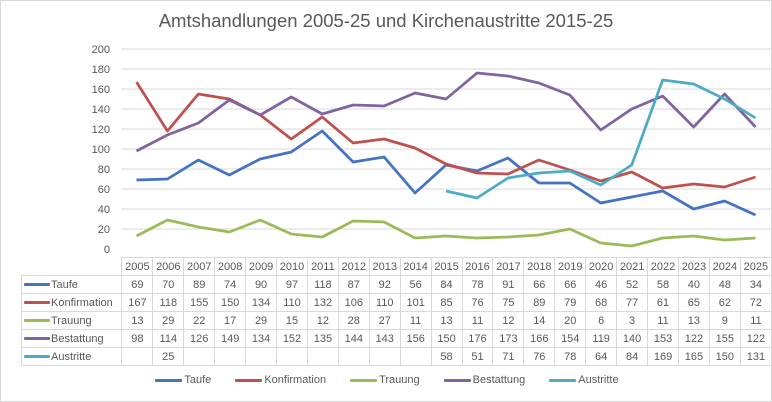  What do you see at coordinates (508, 338) in the screenshot?
I see `data-table-cell: 173` at bounding box center [508, 338].